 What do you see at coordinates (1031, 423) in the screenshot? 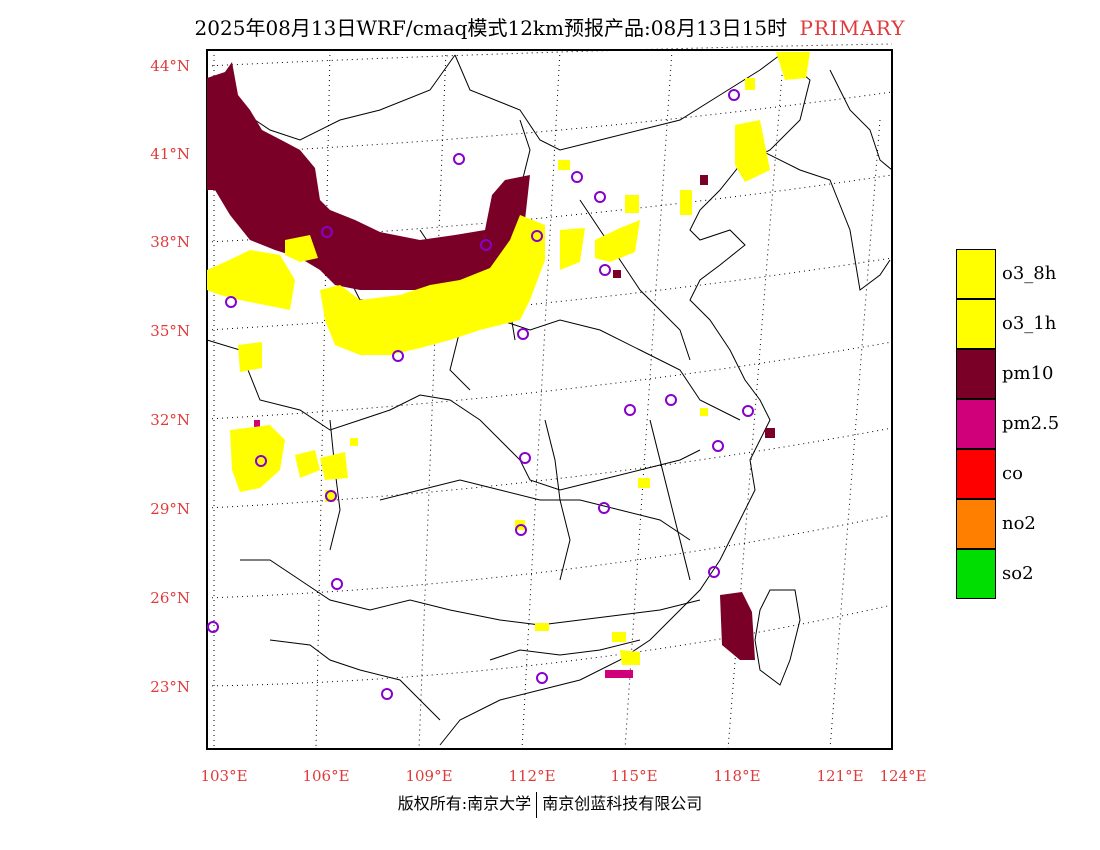
I see `legend-label: pm2.5` at bounding box center [1031, 423].